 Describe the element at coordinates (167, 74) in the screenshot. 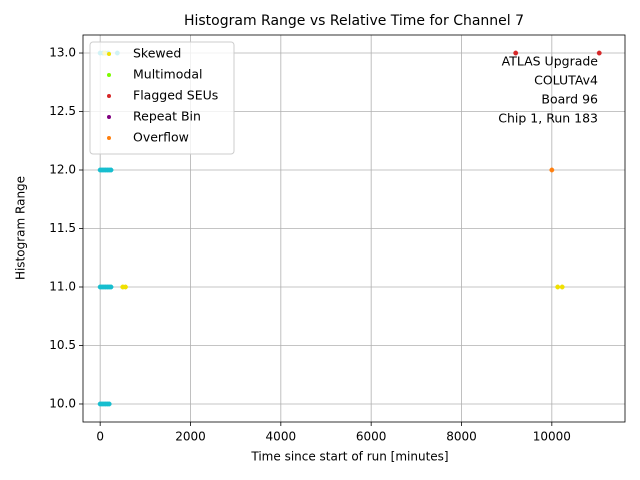

I see `legend-label: Multimodal` at that location.